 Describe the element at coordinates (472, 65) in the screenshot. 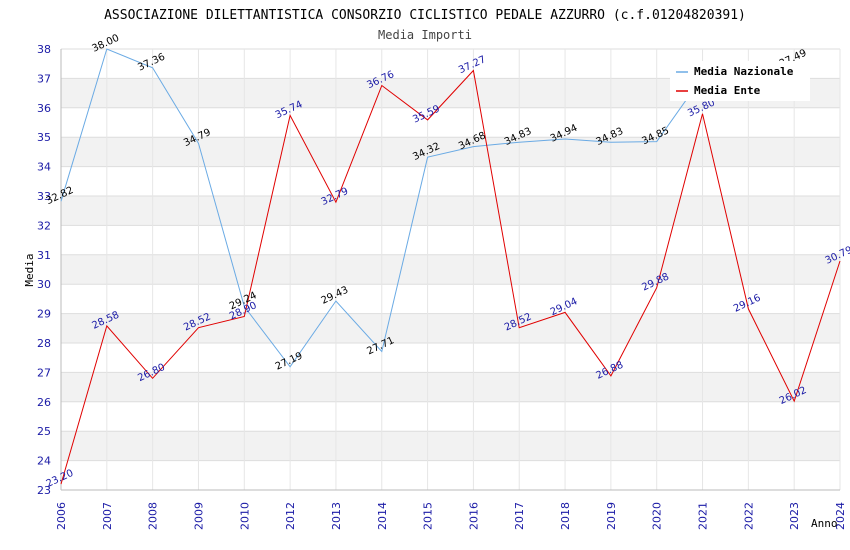

I see `data-label: 37.27` at that location.